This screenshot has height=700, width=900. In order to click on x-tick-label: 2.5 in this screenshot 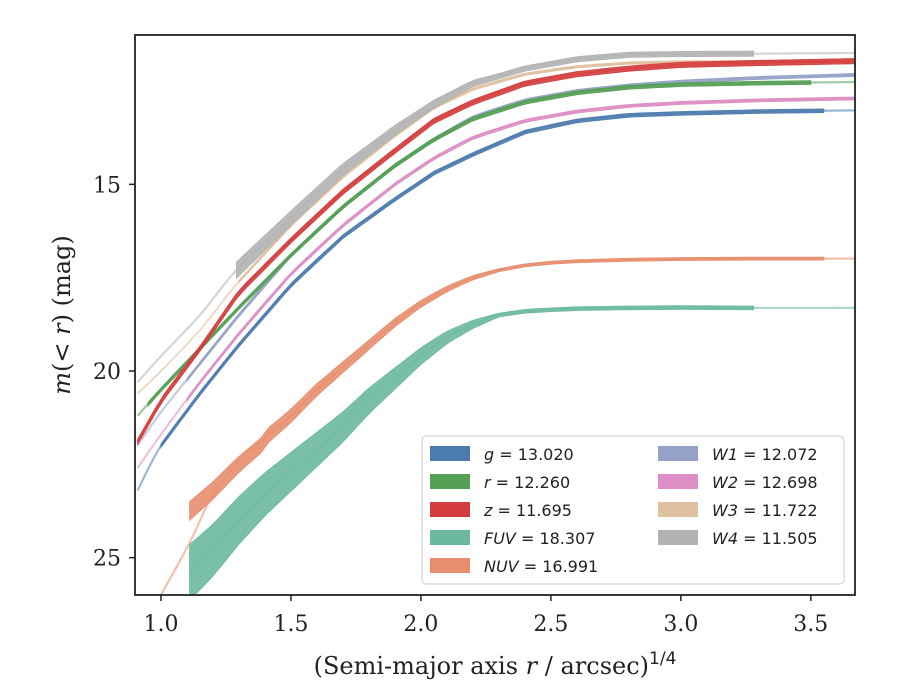, I will do `click(550, 624)`.